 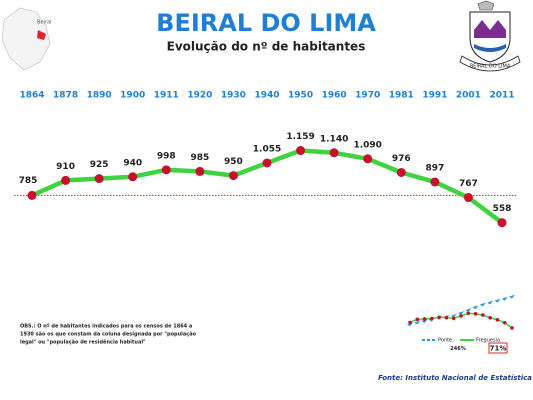 I want to click on data-label: 767, so click(x=468, y=184).